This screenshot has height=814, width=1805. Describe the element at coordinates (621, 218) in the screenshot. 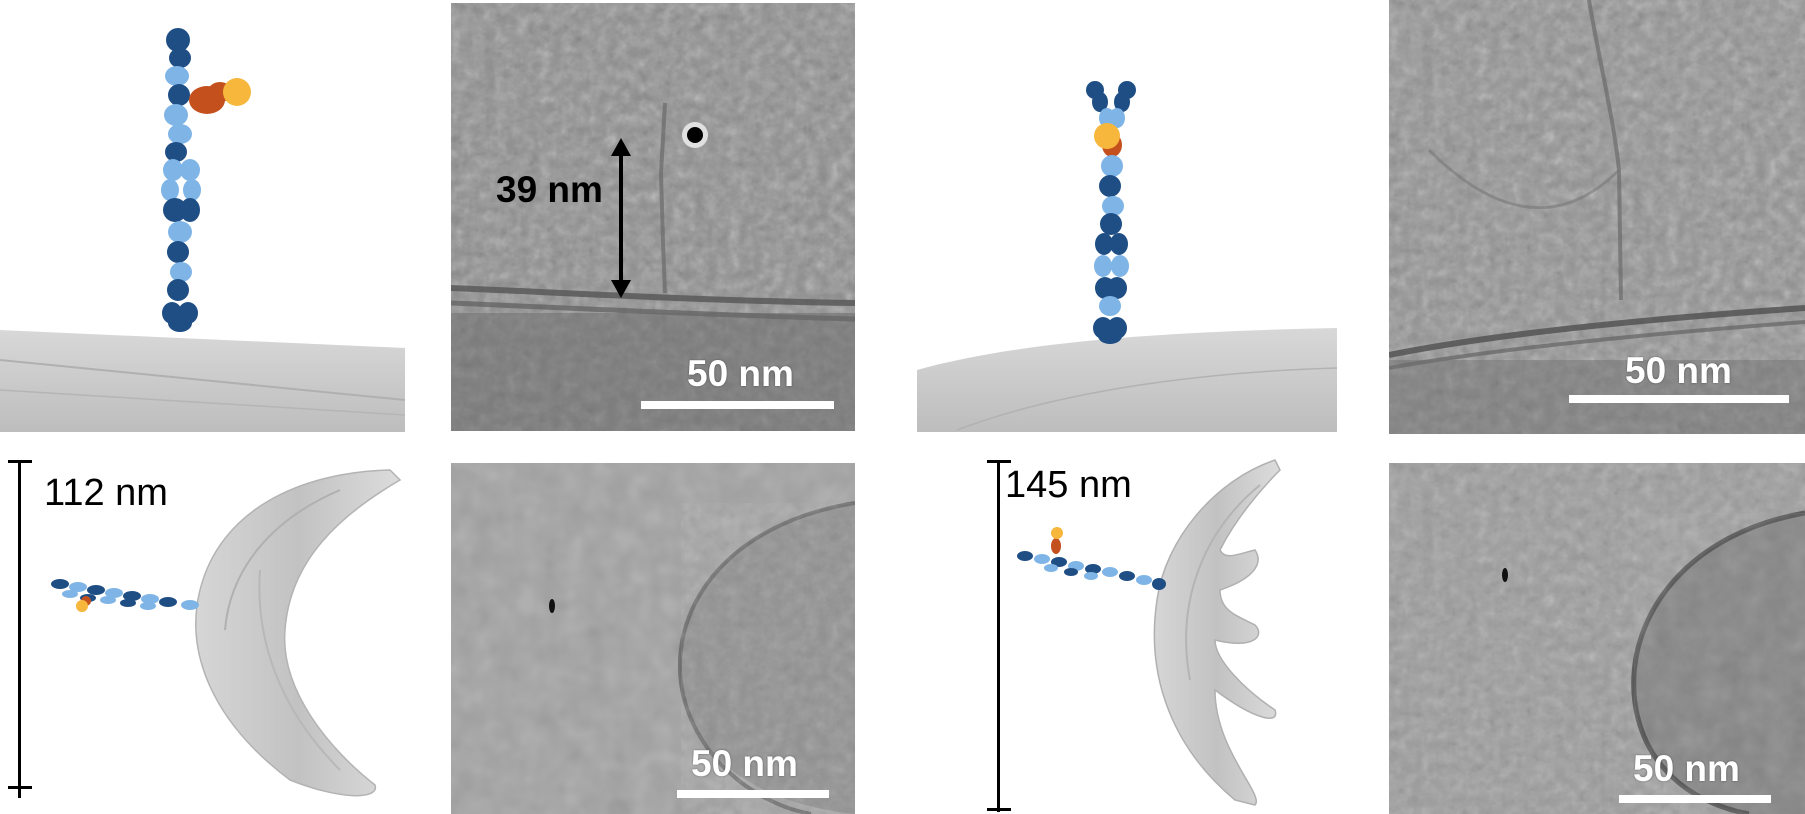

I see `double-arrow-icon` at that location.